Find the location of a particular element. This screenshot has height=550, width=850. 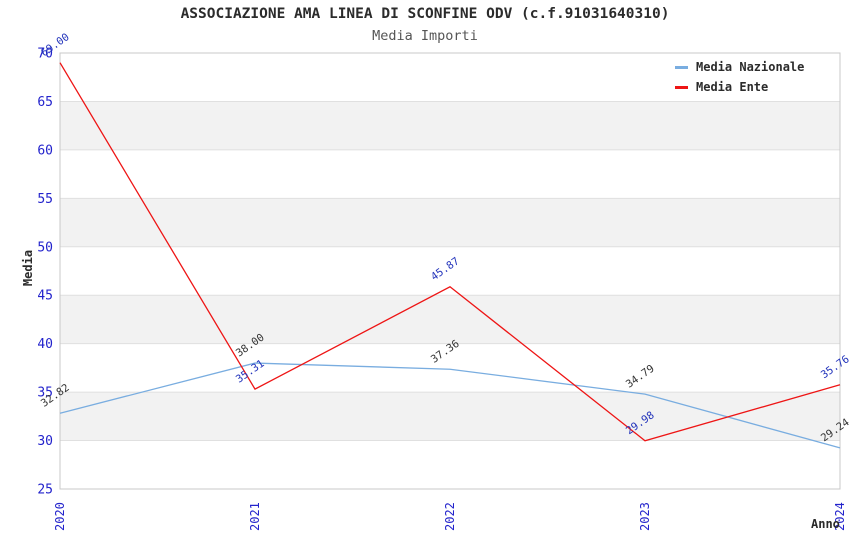

y-axis-title: Media is located at coordinates (28, 268).